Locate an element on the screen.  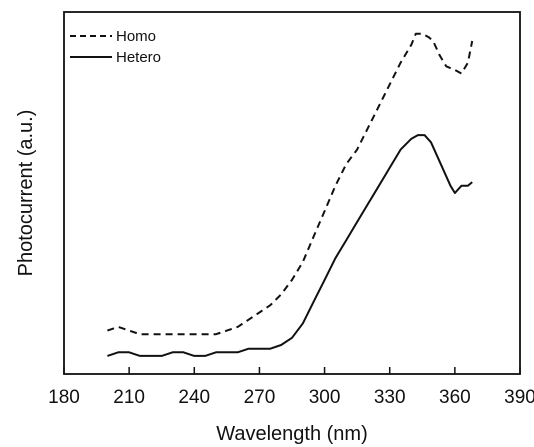
y-axis-title: Photocurrent (a.u.) is located at coordinates (26, 193).